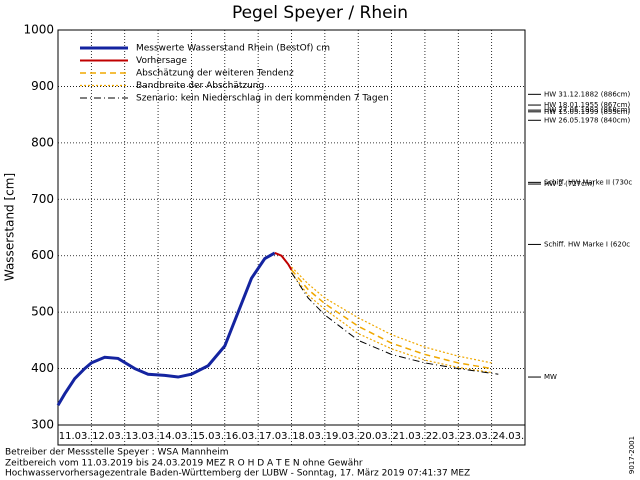 This screenshot has height=480, width=640. I want to click on annotation-label: HW 15.05.1999 (855cm), so click(587, 112).